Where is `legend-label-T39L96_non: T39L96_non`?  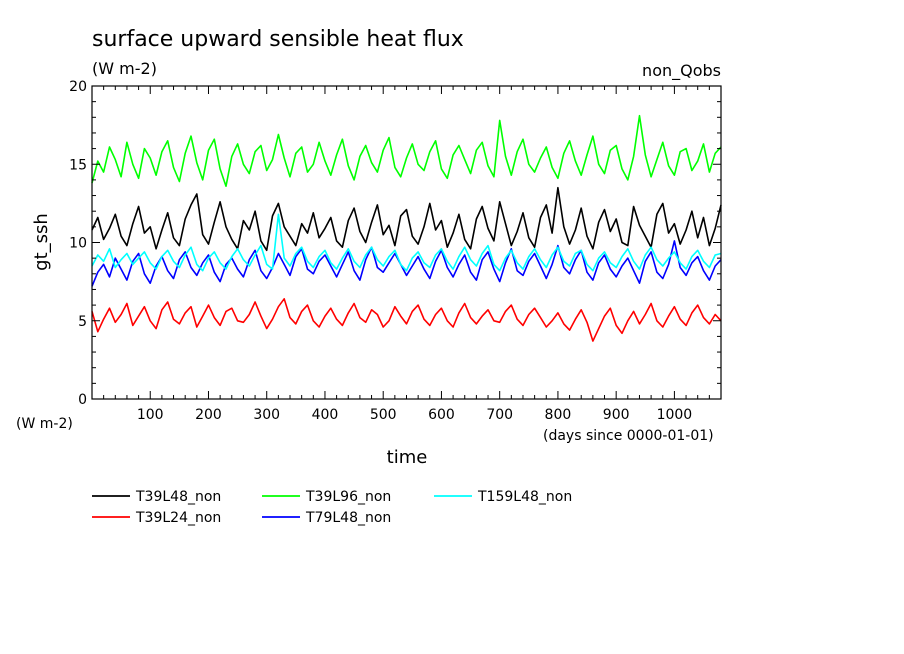
legend-label-T39L96_non: T39L96_non is located at coordinates (348, 497).